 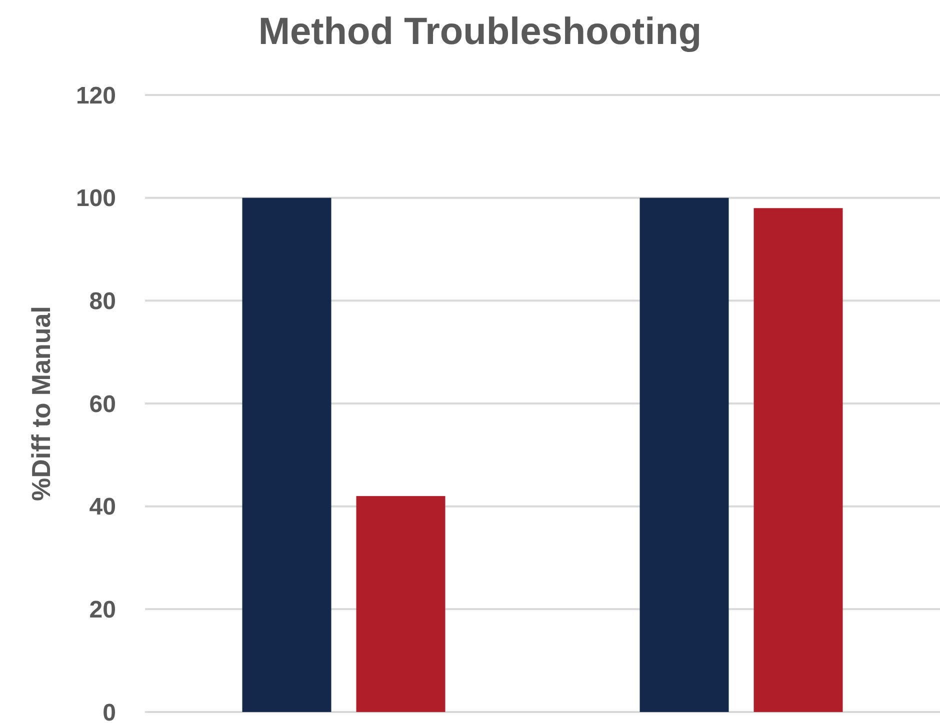 What do you see at coordinates (102, 404) in the screenshot?
I see `y-tick-label: 60` at bounding box center [102, 404].